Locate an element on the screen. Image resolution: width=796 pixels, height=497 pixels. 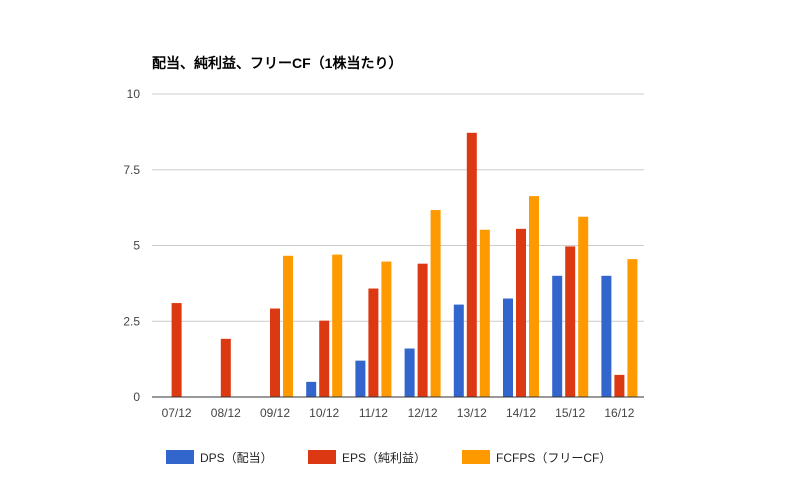
y-tick-label: 2.5 is located at coordinates (131, 321).